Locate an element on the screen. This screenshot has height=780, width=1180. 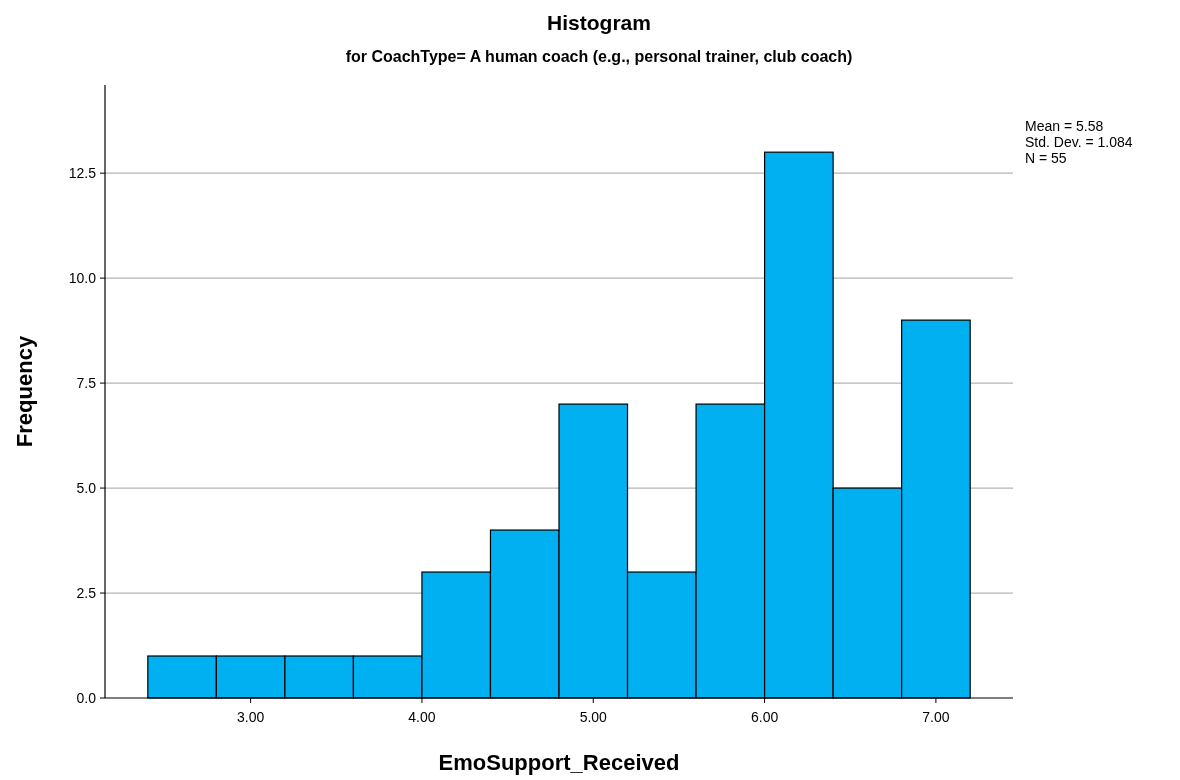
y-tick-label: 5.0 is located at coordinates (86, 487).